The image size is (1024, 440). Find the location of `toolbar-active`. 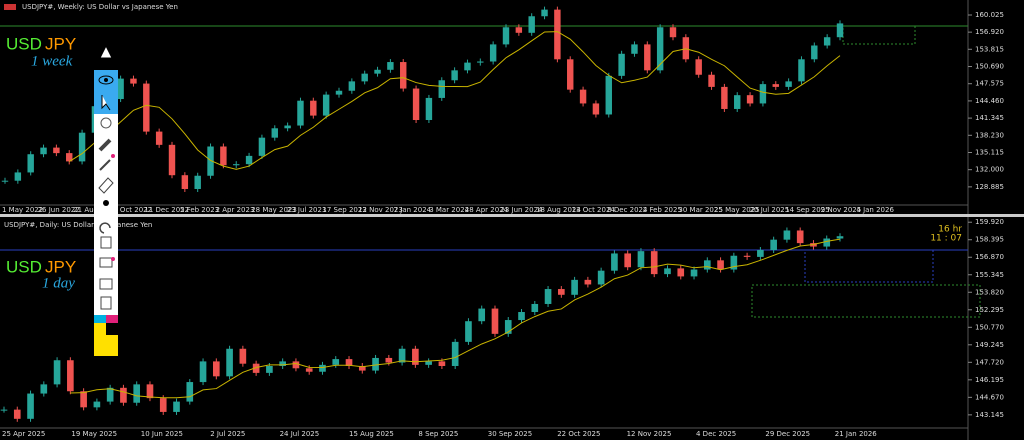

toolbar-active is located at coordinates (106, 92).